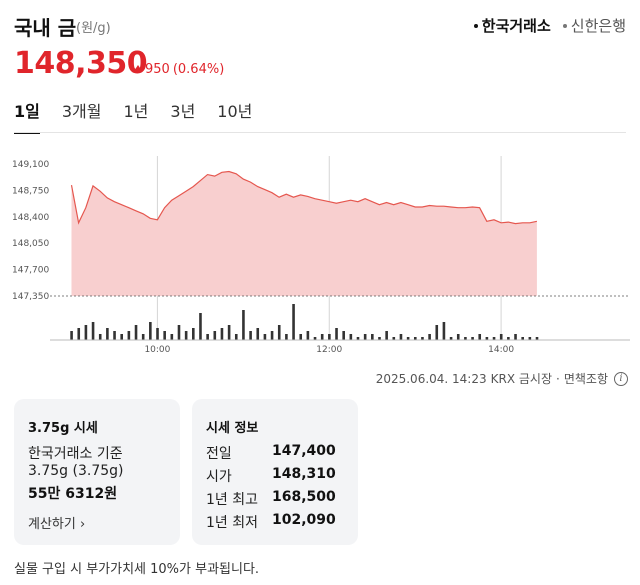 The width and height of the screenshot is (640, 585). What do you see at coordinates (232, 523) in the screenshot?
I see `info-label-low: 1년 최저` at bounding box center [232, 523].